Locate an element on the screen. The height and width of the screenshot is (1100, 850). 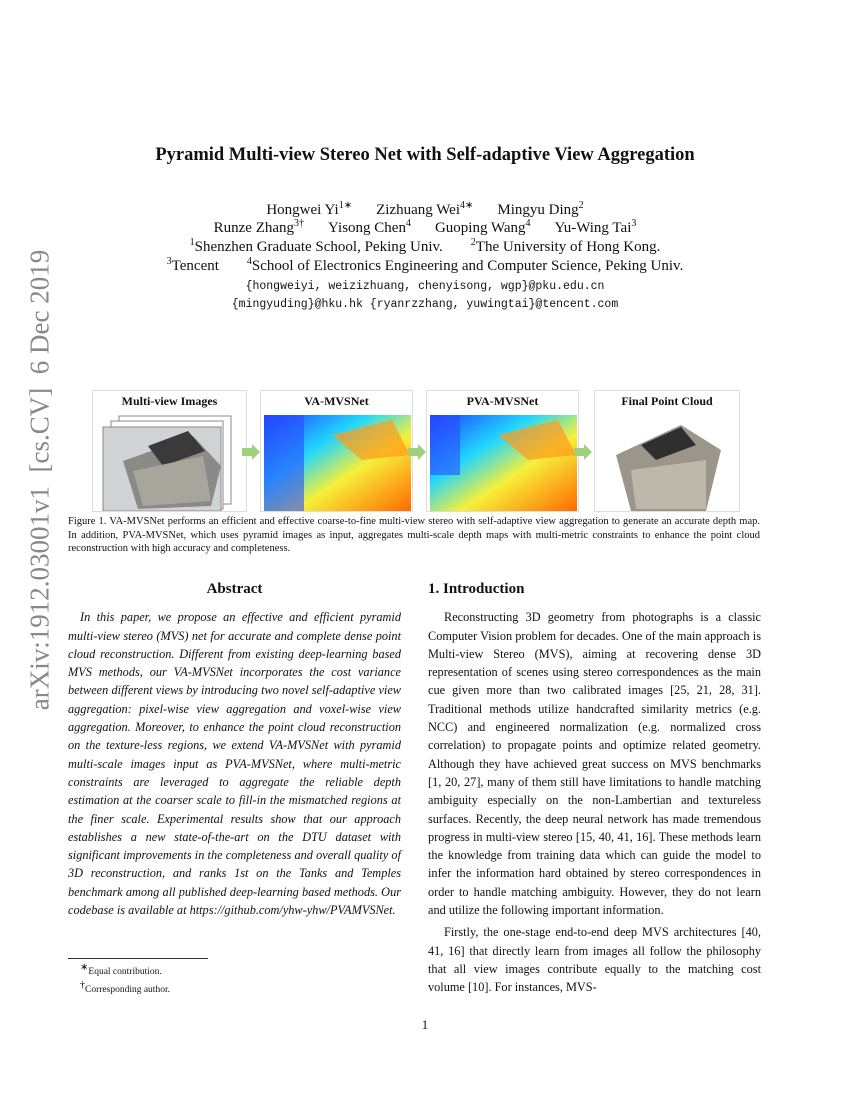
author-mark: 3 is located at coordinates (634, 223).